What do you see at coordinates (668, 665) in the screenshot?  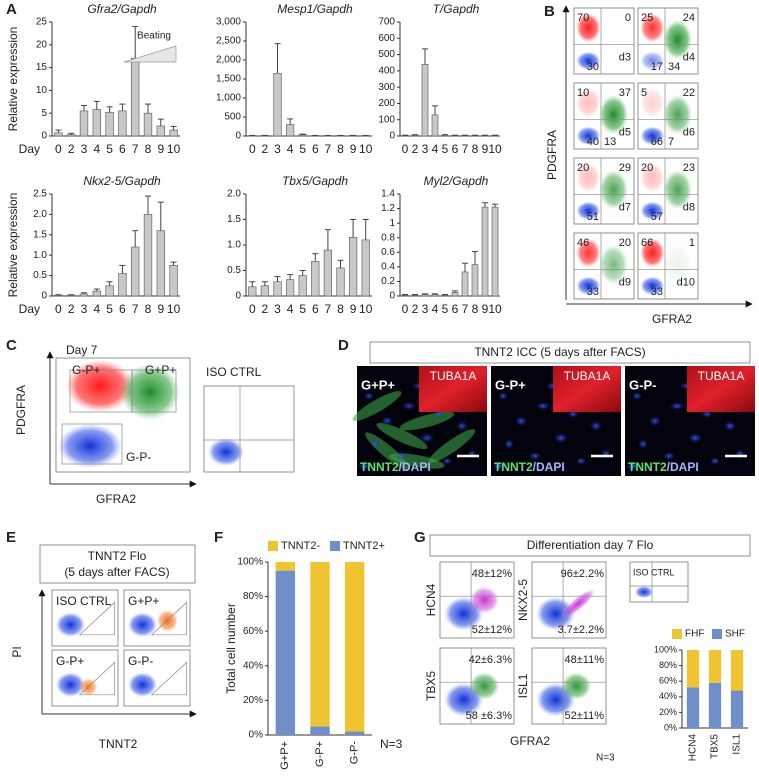 I see `y-tick-label: 80%` at bounding box center [668, 665].